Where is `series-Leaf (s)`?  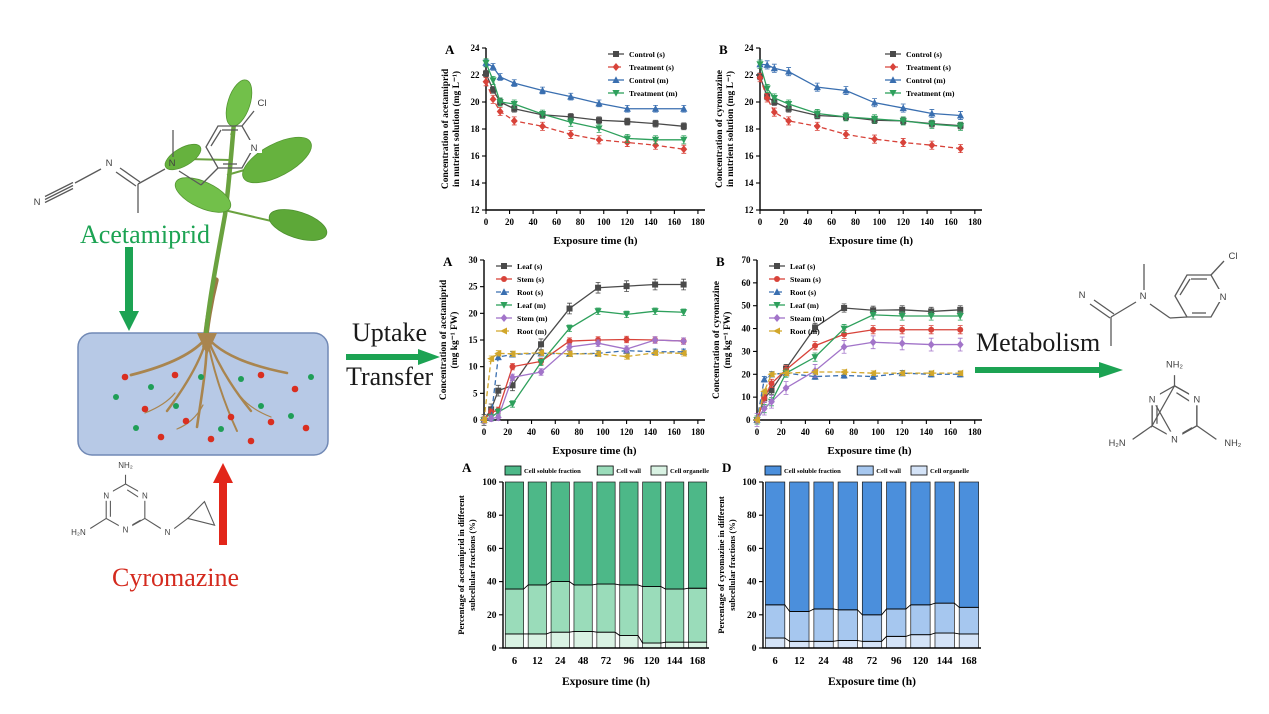 series-Leaf (s) is located at coordinates (584, 352).